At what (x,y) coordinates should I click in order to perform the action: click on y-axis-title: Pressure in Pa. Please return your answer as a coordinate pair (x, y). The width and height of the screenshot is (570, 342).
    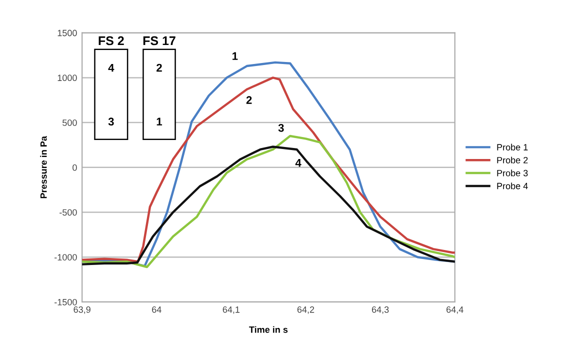
    Looking at the image, I should click on (43, 167).